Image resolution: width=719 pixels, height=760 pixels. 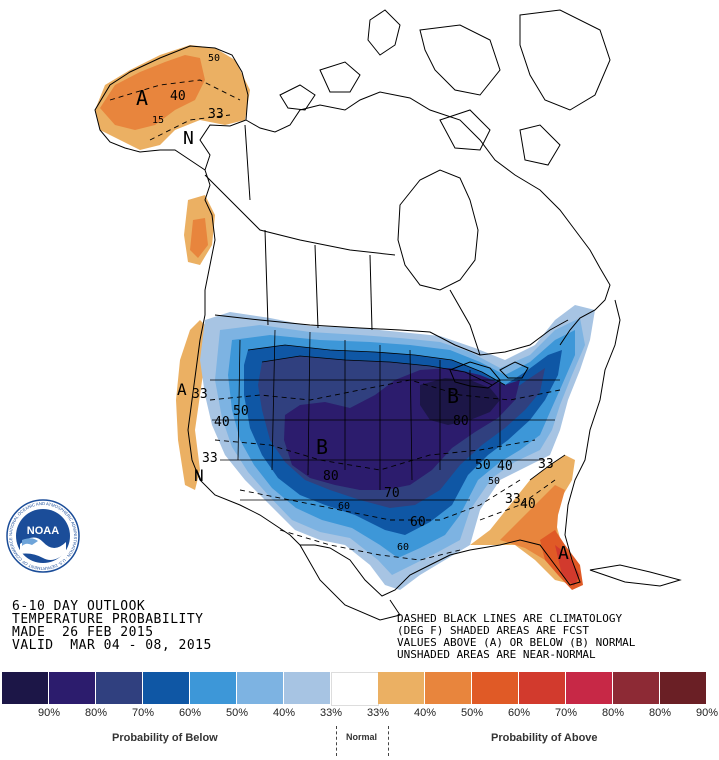 What do you see at coordinates (567, 565) in the screenshot?
I see `fl-above-red` at bounding box center [567, 565].